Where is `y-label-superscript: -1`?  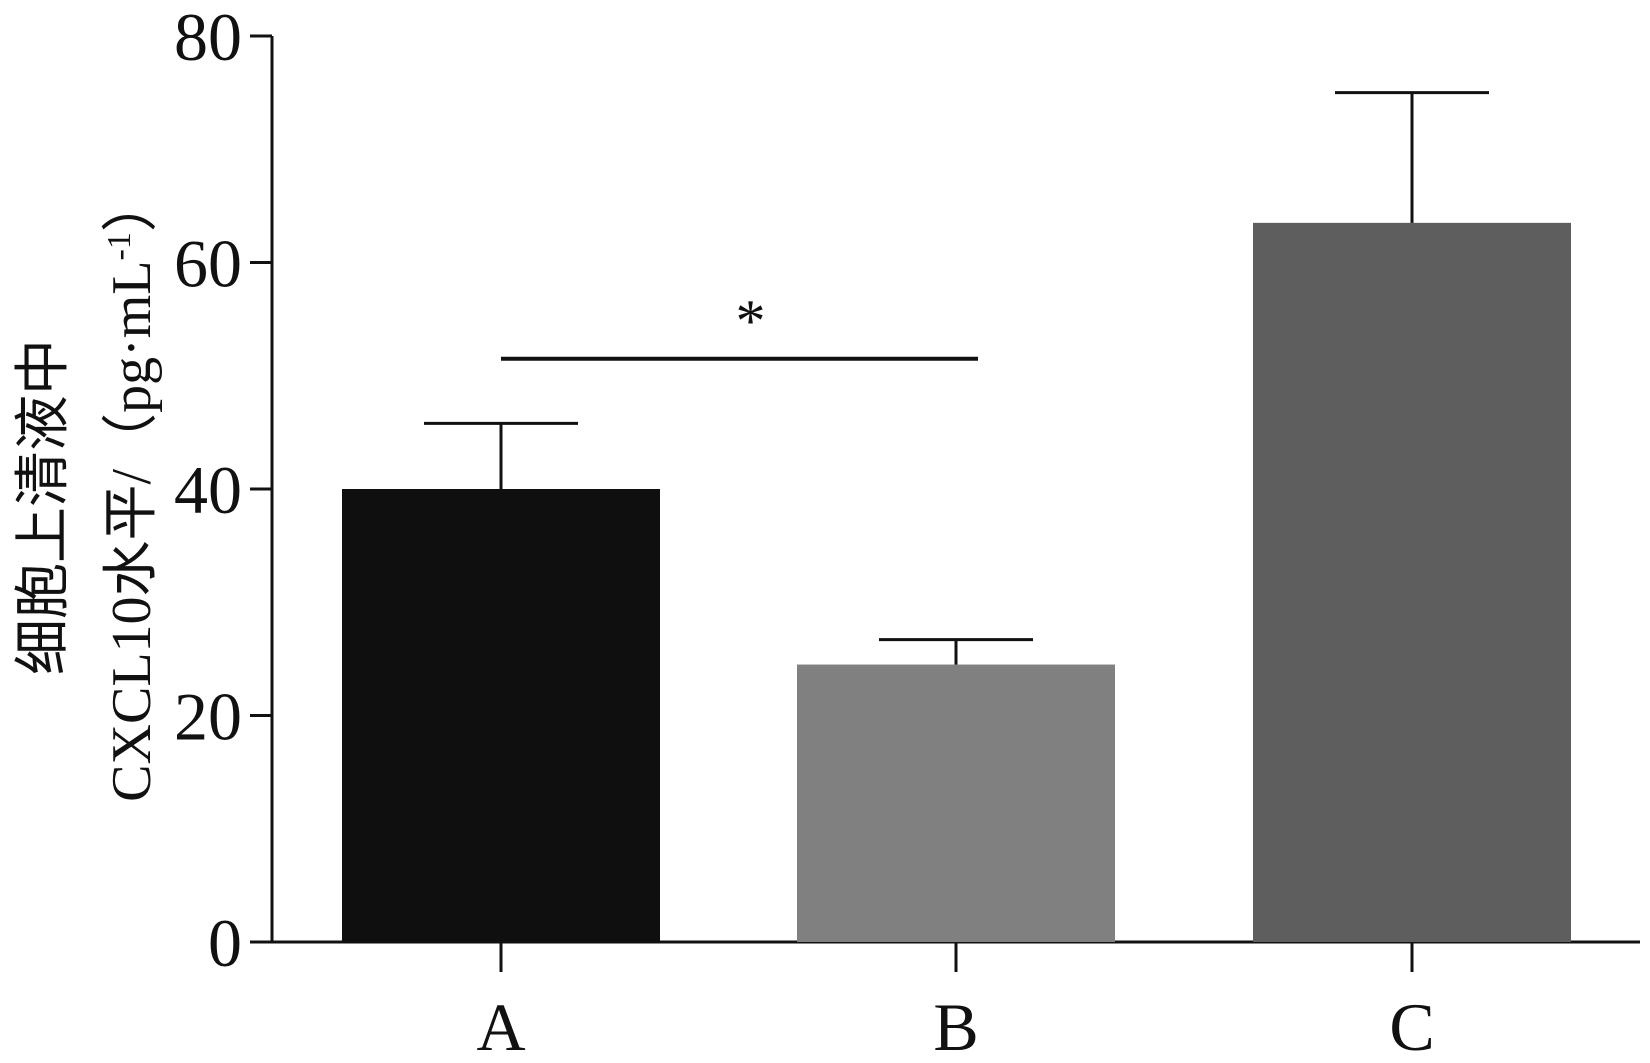 y-label-superscript: -1 is located at coordinates (119, 246).